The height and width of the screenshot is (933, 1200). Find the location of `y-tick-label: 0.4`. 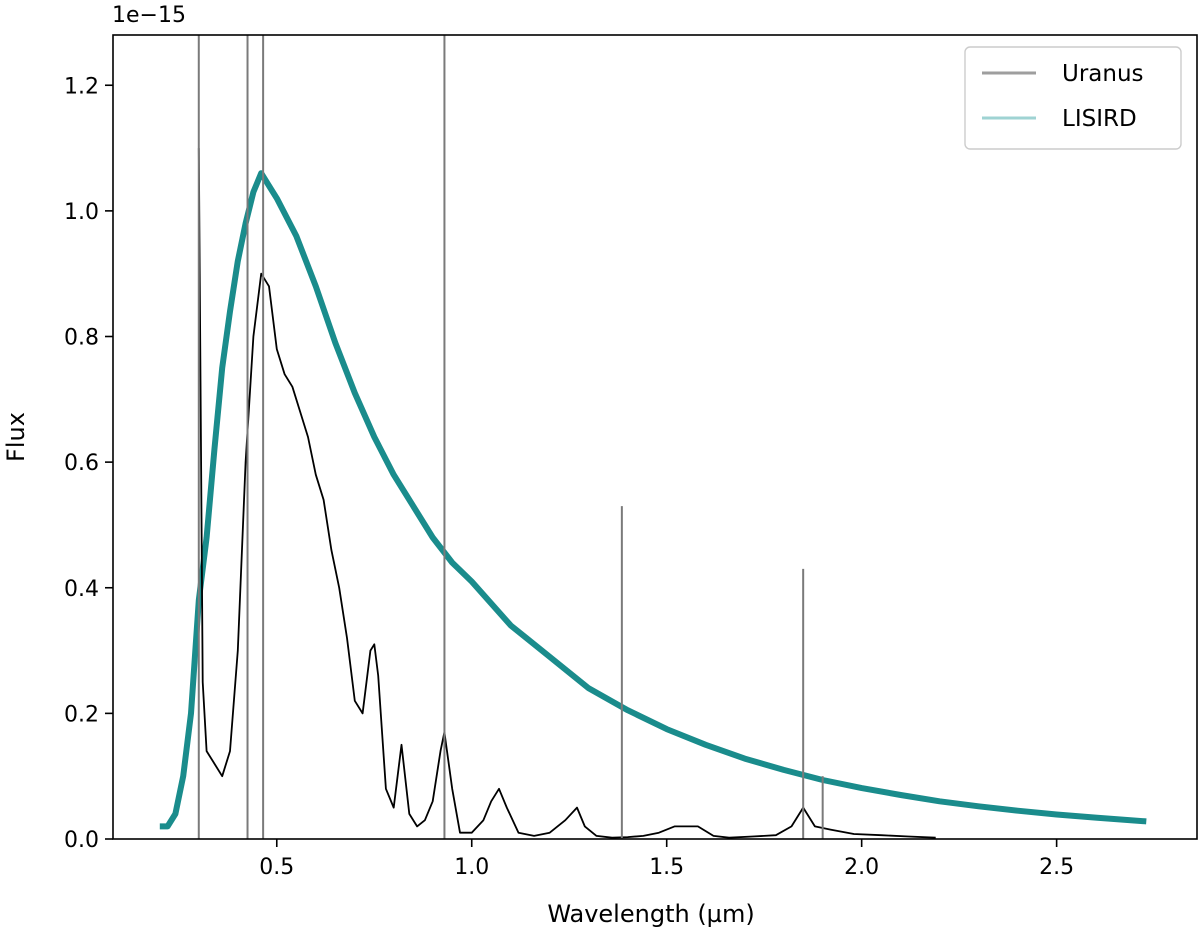

y-tick-label: 0.4 is located at coordinates (81, 589).